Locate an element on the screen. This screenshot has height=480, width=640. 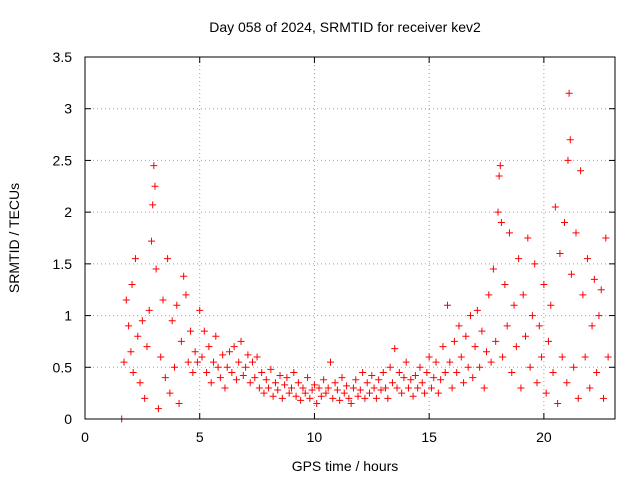
y-tick-label: 0 is located at coordinates (68, 419).